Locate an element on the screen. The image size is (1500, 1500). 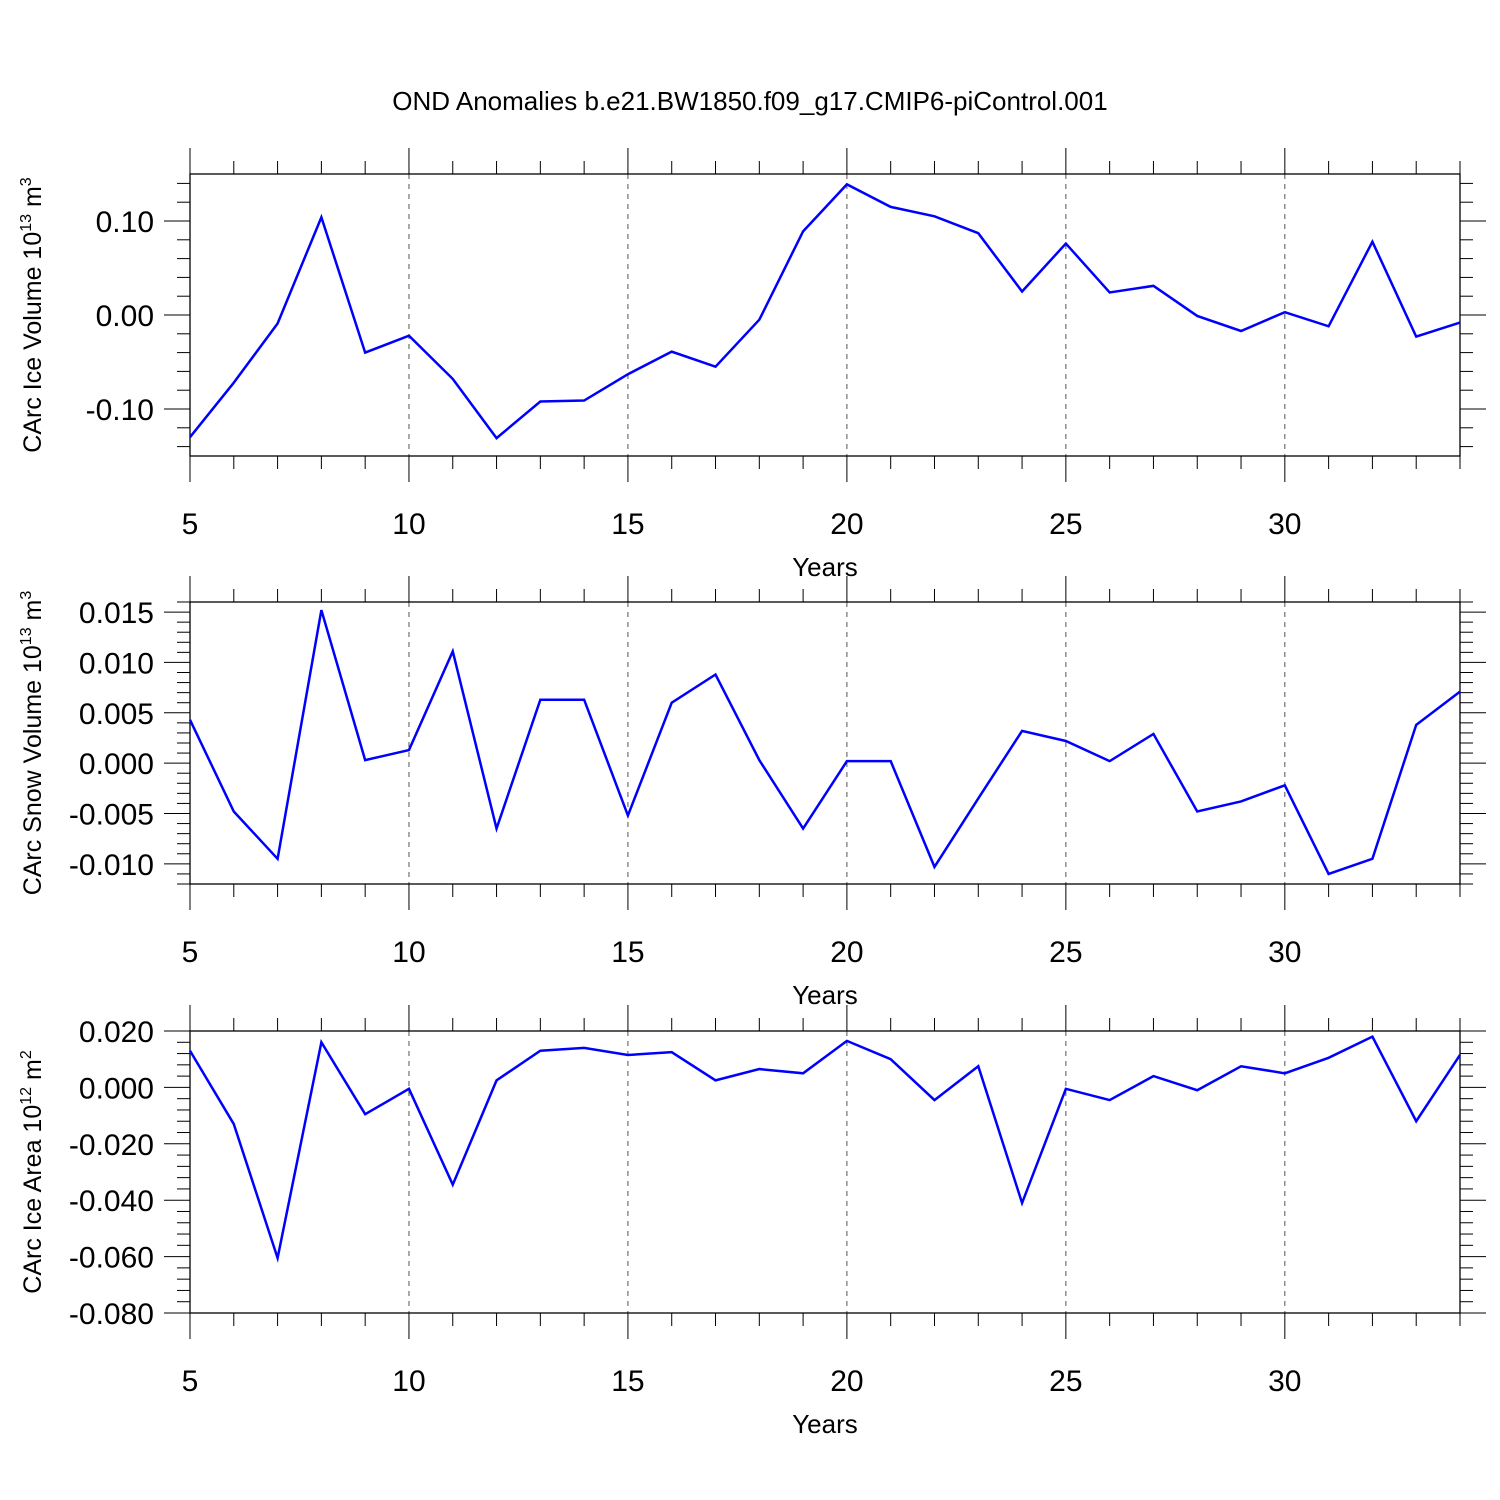
y-axis-label-text: CArc Snow Volume 10 is located at coordinates (33, 770).